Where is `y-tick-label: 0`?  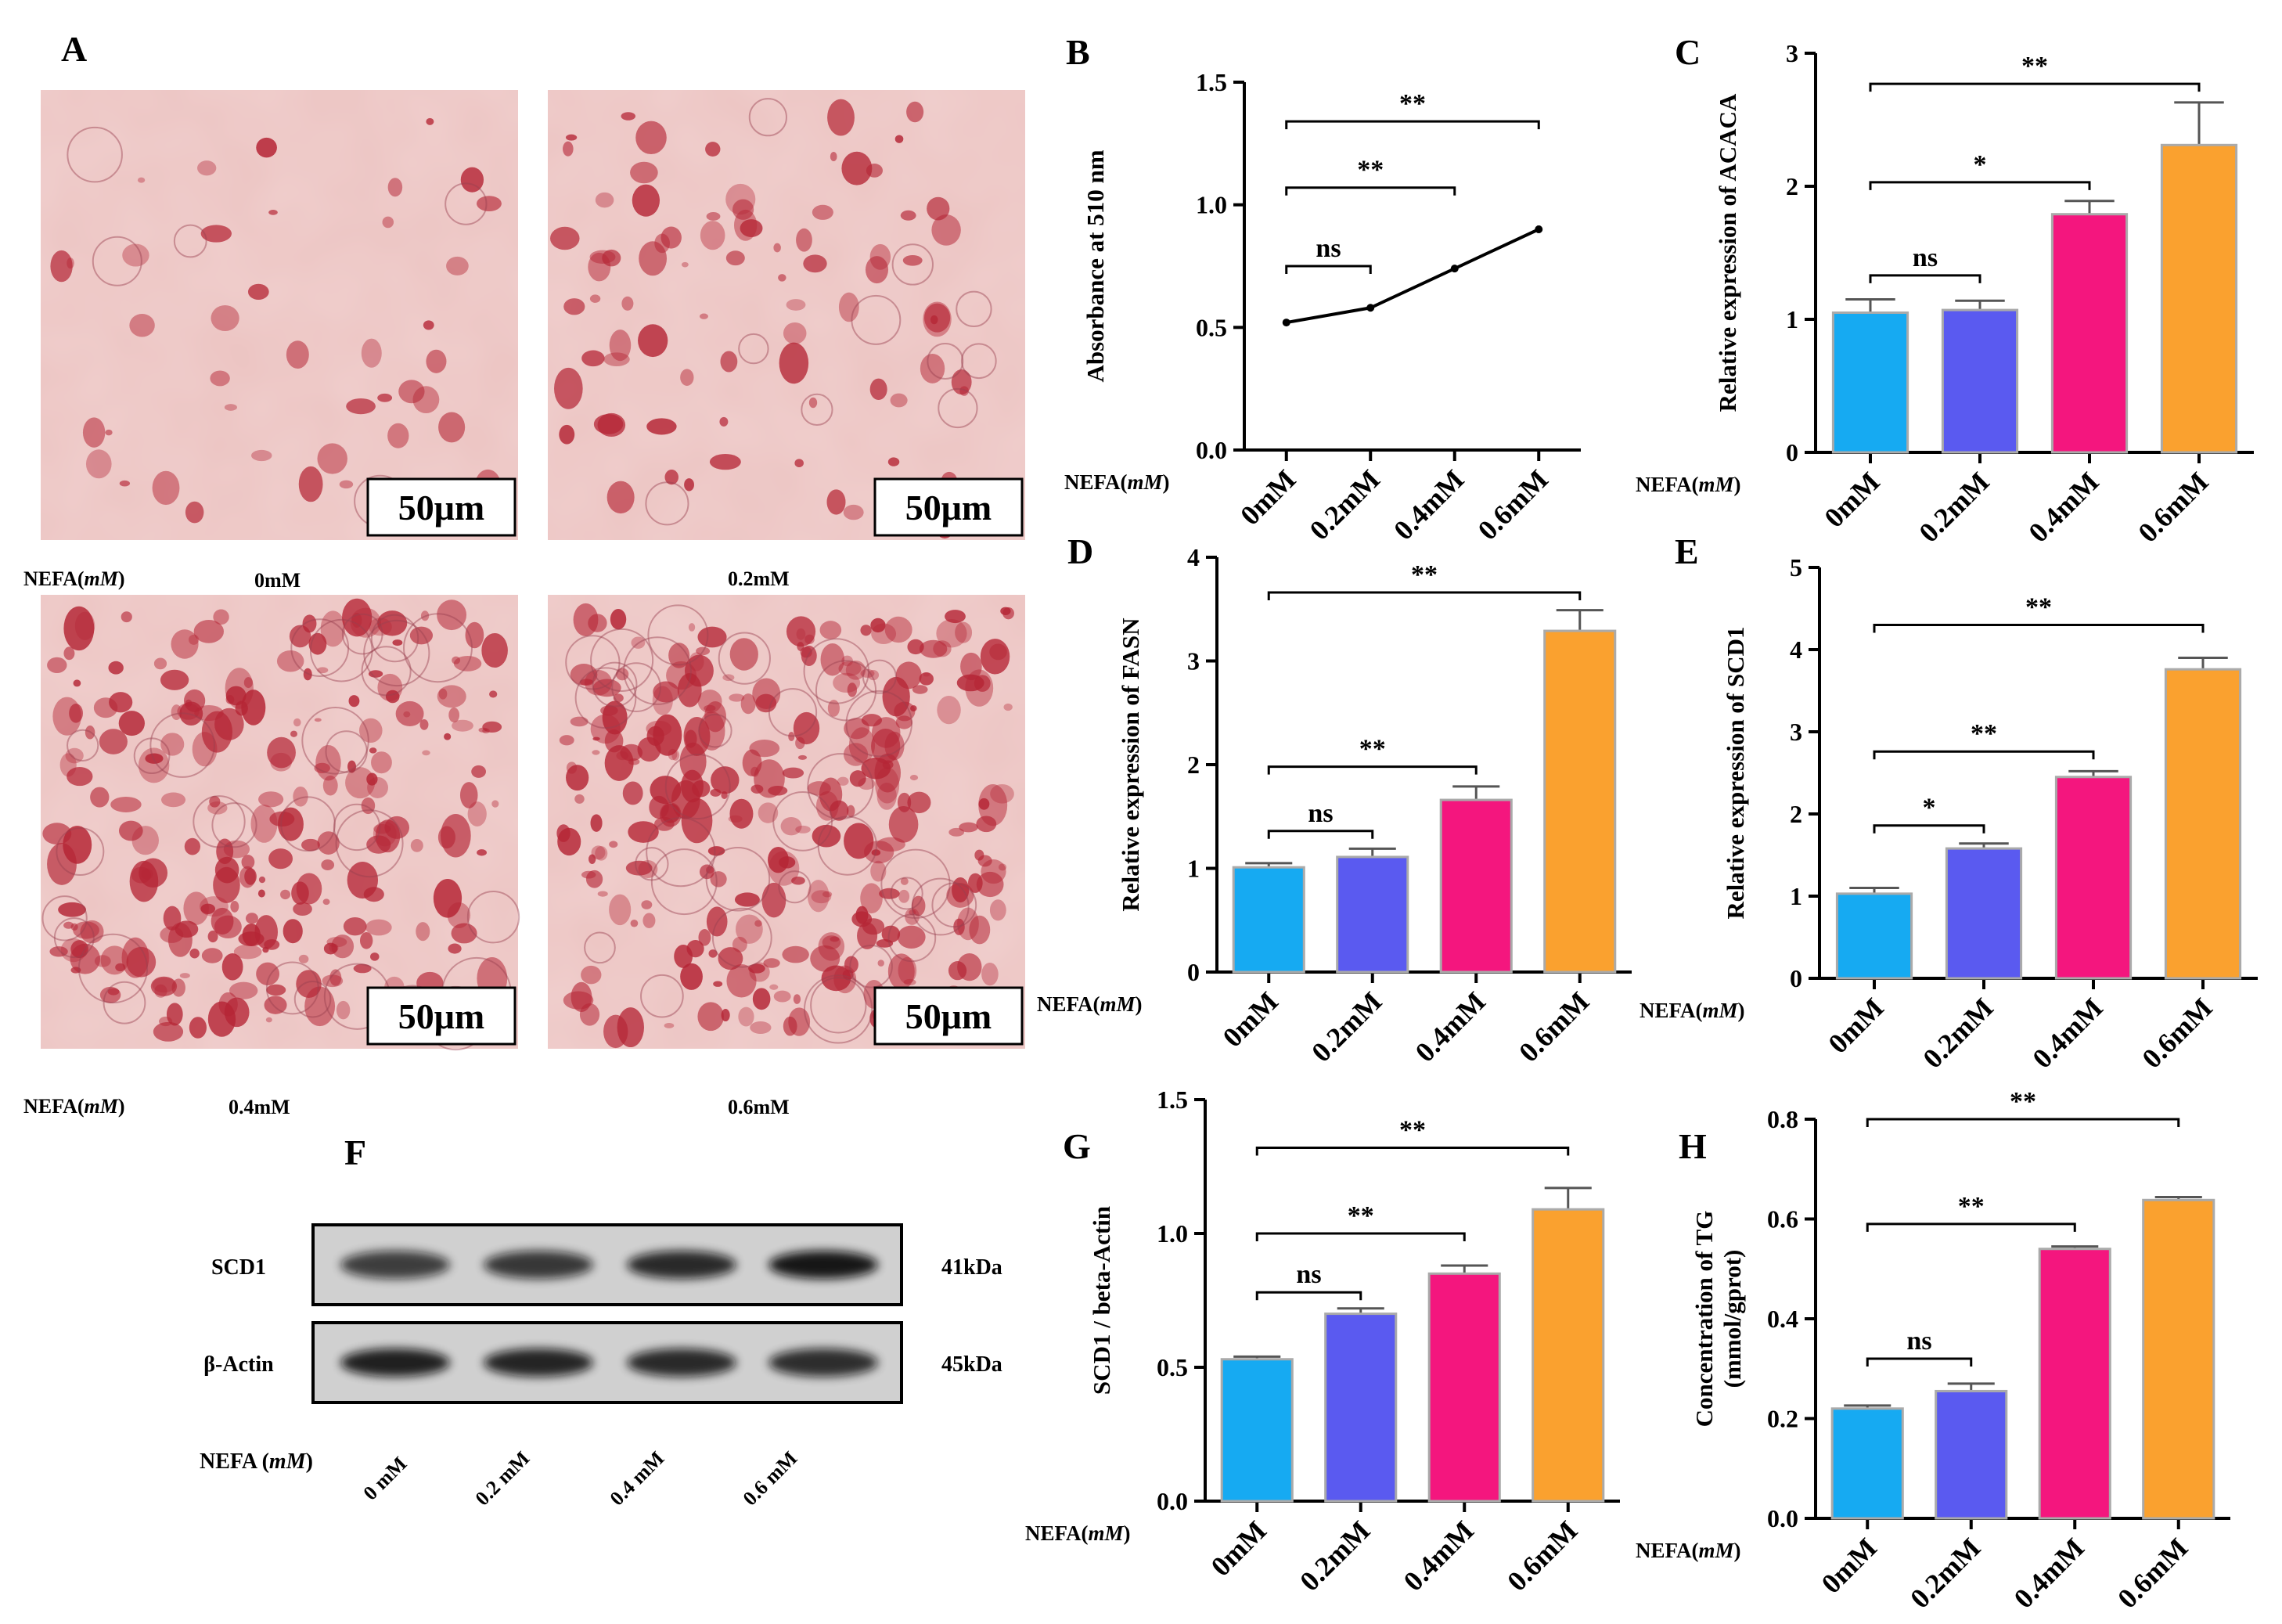 y-tick-label: 0 is located at coordinates (1193, 972).